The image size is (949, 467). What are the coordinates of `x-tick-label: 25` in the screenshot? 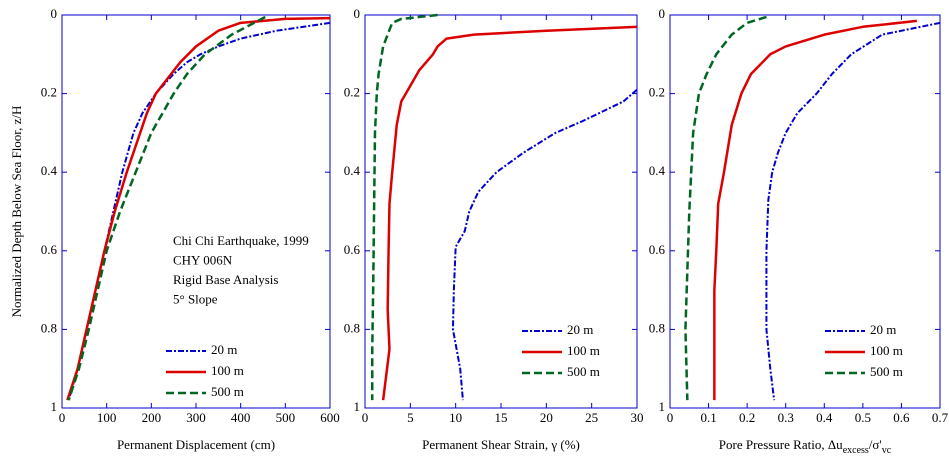 It's located at (591, 417).